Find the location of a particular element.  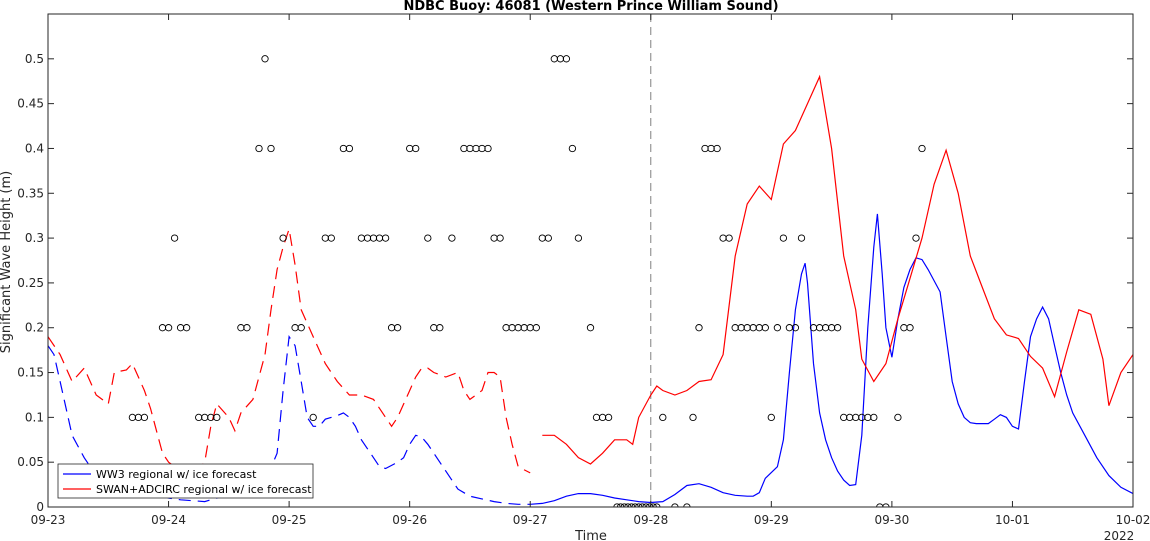

x-tick-label: 09-25 is located at coordinates (289, 520).